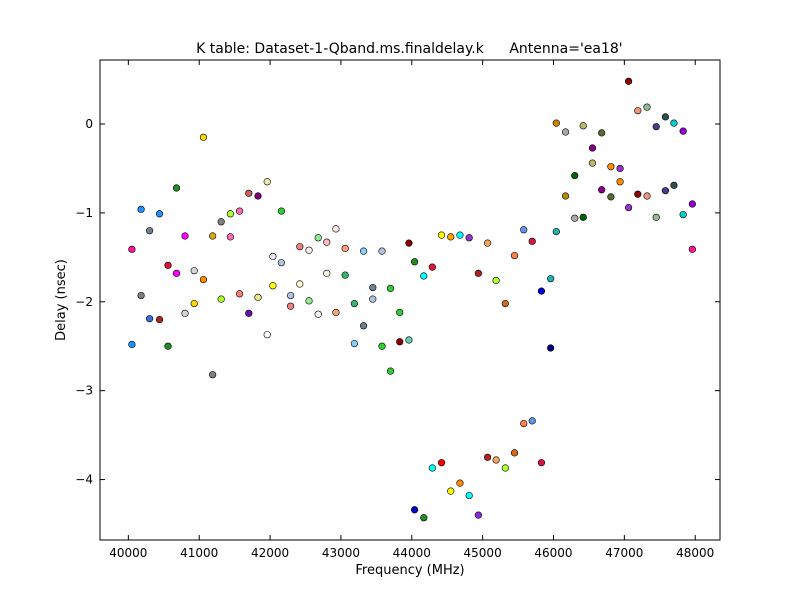 This screenshot has height=600, width=800. I want to click on x-tick-label: 45000, so click(483, 553).